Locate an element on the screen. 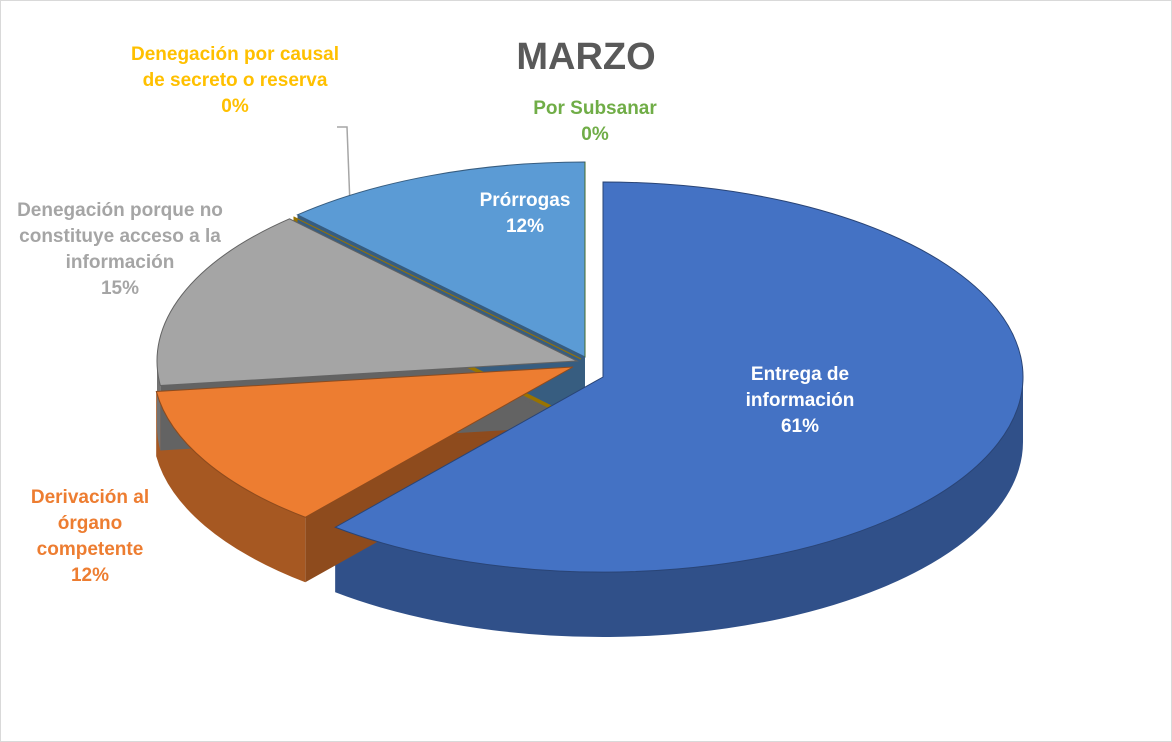  category-label: Derivación al órgano competente is located at coordinates (90, 523).